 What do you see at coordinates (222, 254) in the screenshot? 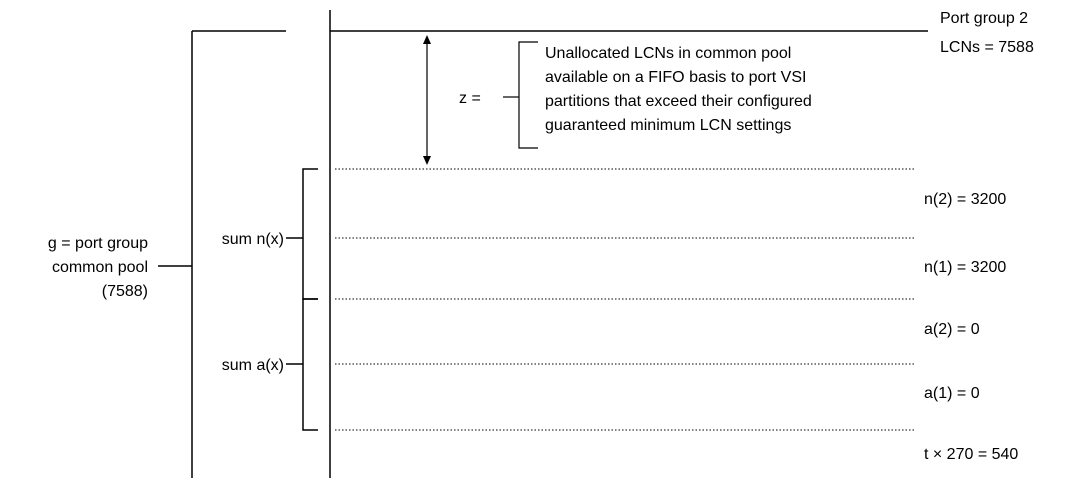
I see `pool-bracket` at bounding box center [222, 254].